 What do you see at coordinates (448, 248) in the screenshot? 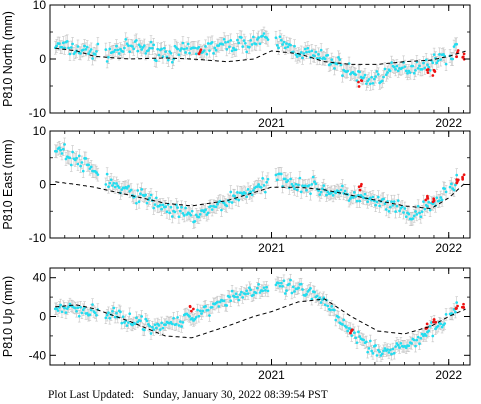
I see `x-tick-label: 2022` at bounding box center [448, 248].